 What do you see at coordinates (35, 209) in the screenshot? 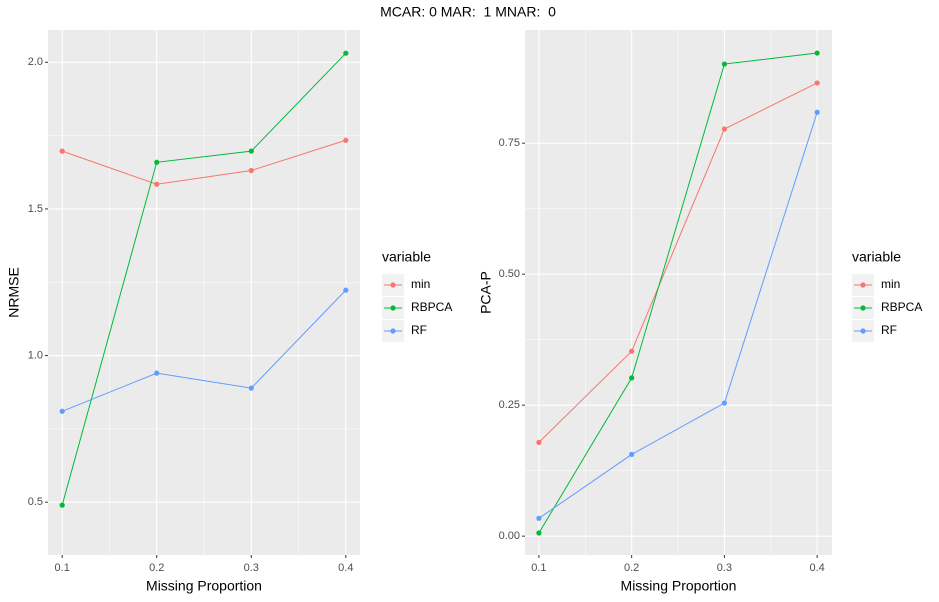
I see `y-tick-label: 1.5` at bounding box center [35, 209].